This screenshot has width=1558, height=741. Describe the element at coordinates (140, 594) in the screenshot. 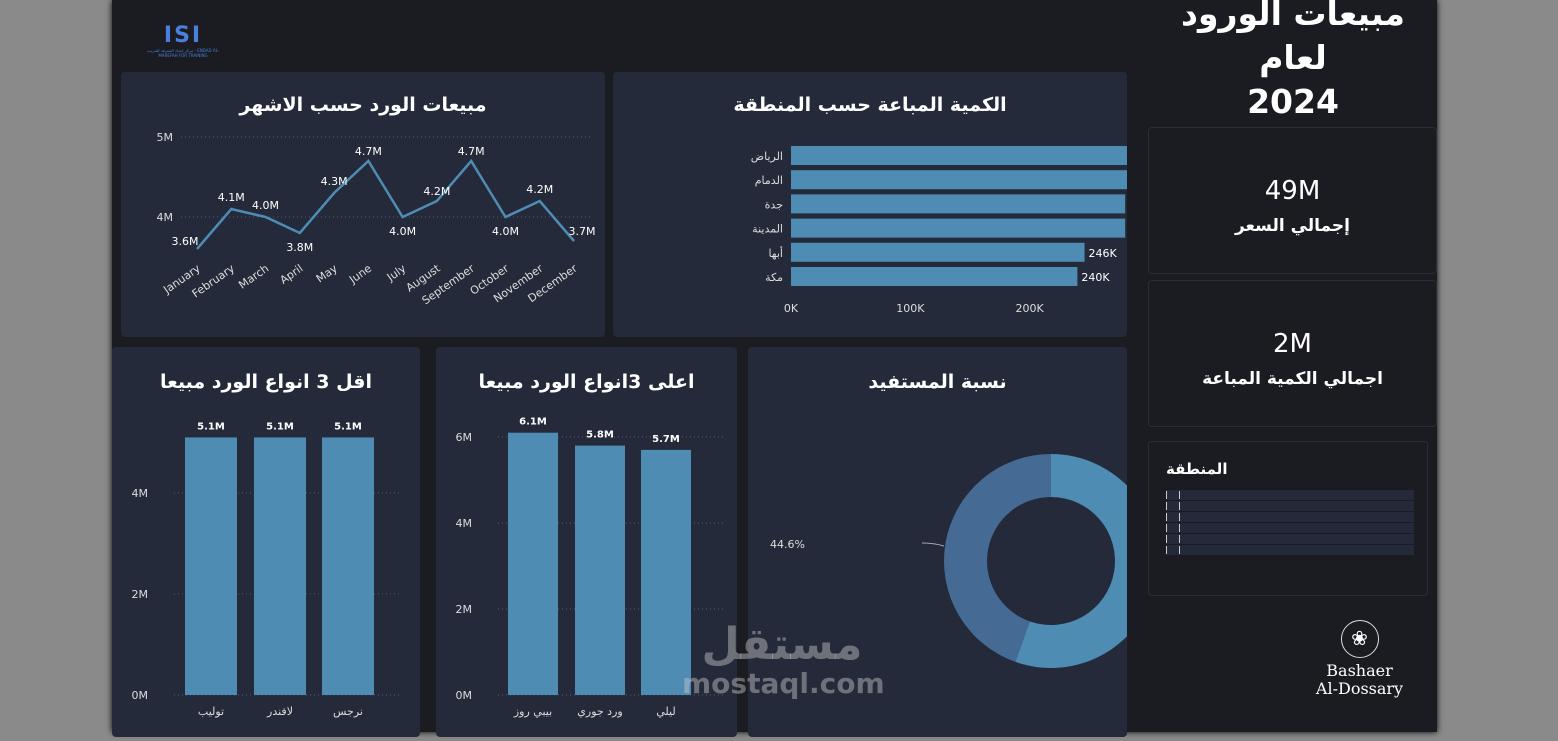

I see `y-tick-label: 2M` at that location.